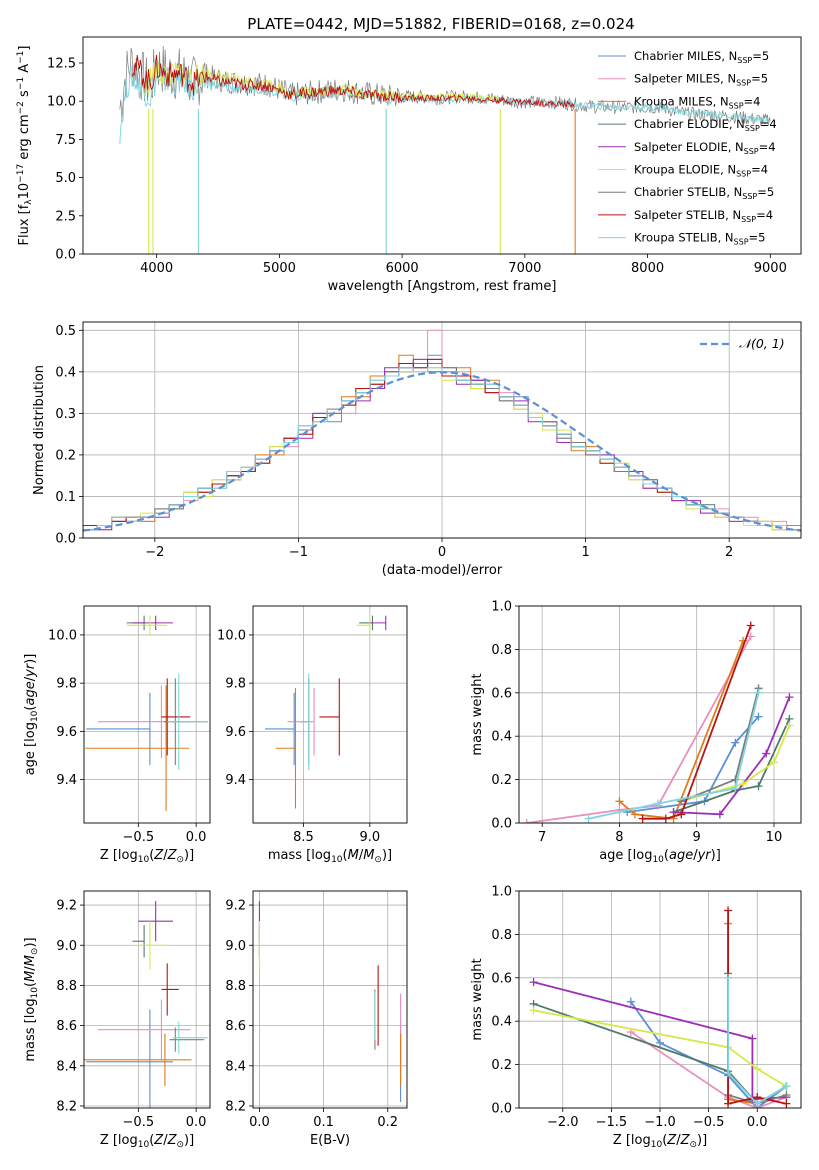  I want to click on axis-label-y: Normed distribution, so click(39, 430).